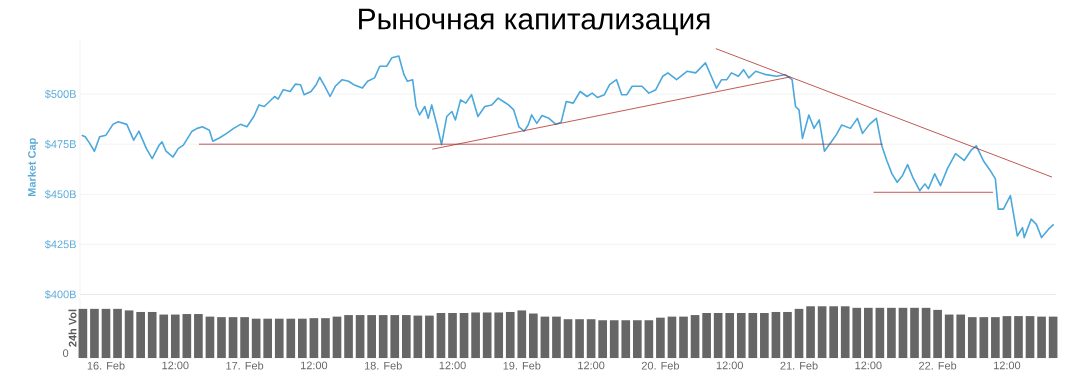 This screenshot has height=386, width=1068. I want to click on x-tick-label: 19. Feb, so click(522, 365).